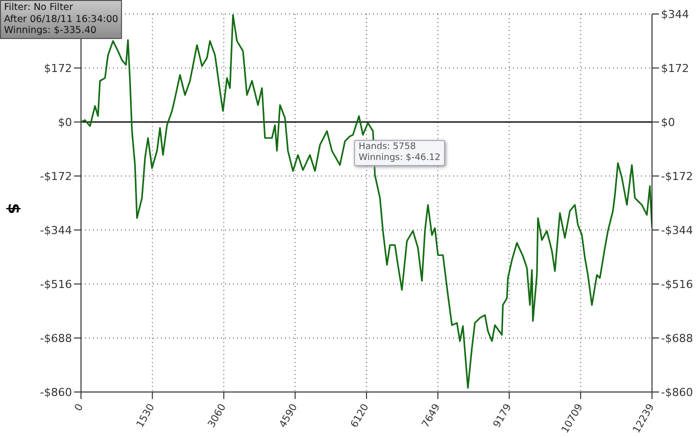 Image resolution: width=700 pixels, height=437 pixels. I want to click on y-tick-label: -$688, so click(56, 338).